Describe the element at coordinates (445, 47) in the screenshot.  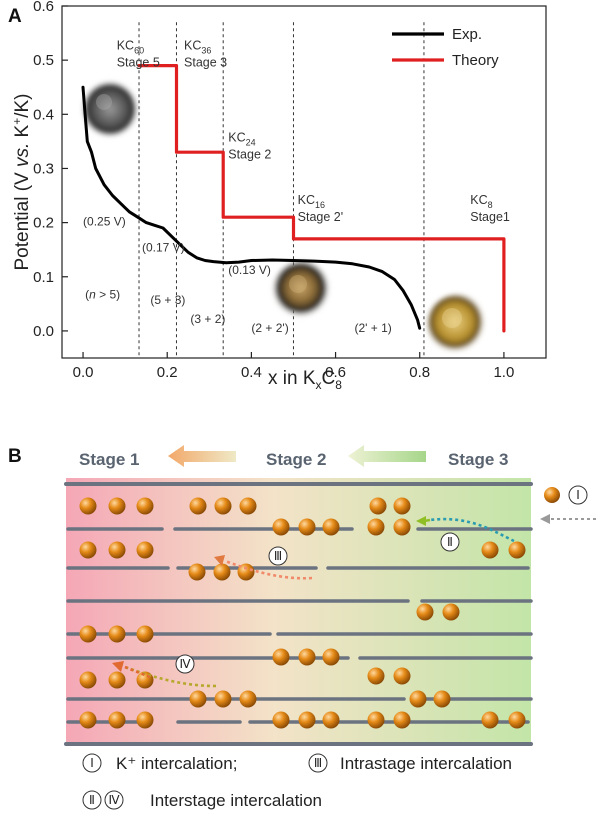
I see `legend: Exp. Theory` at that location.